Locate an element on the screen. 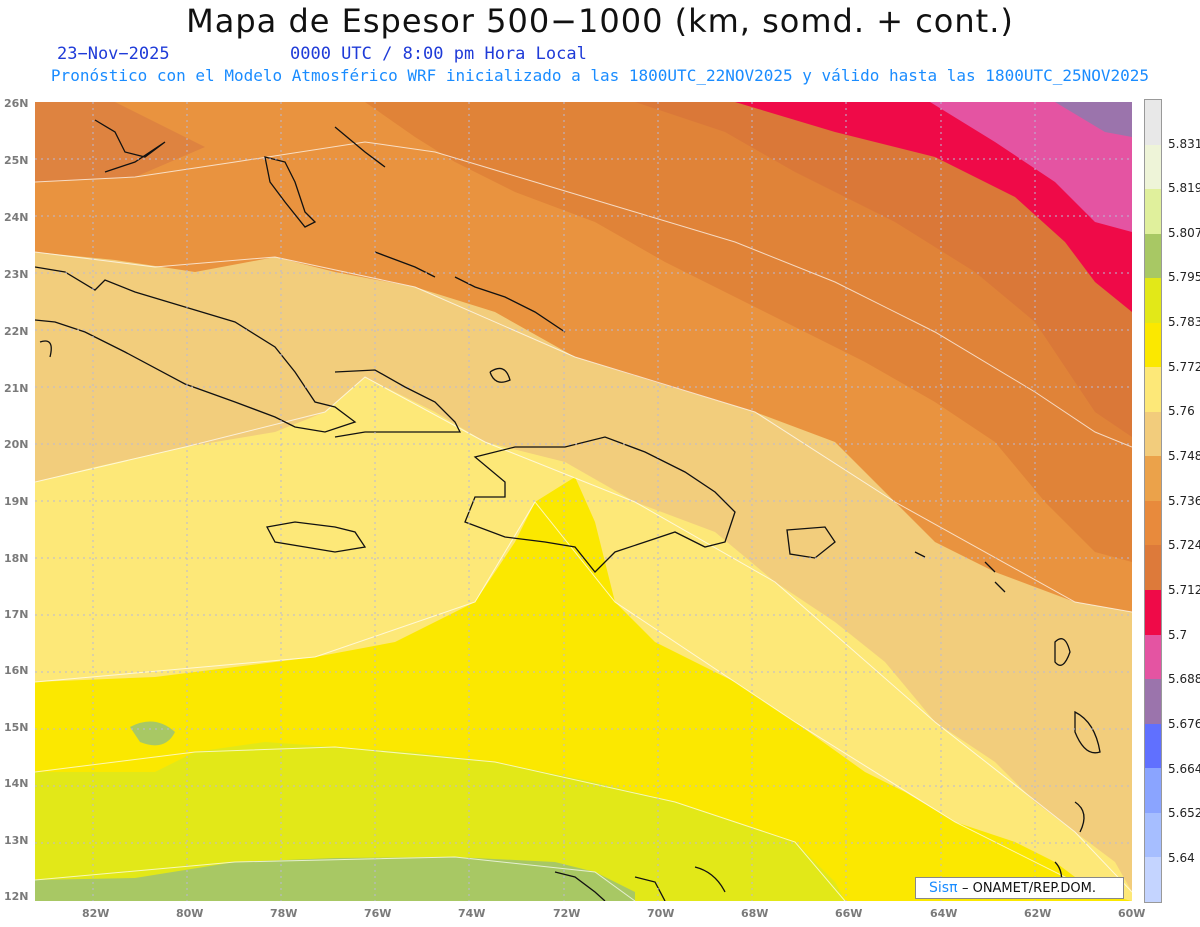 The image size is (1200, 927). colorbar-label: 5.652 is located at coordinates (1184, 813).